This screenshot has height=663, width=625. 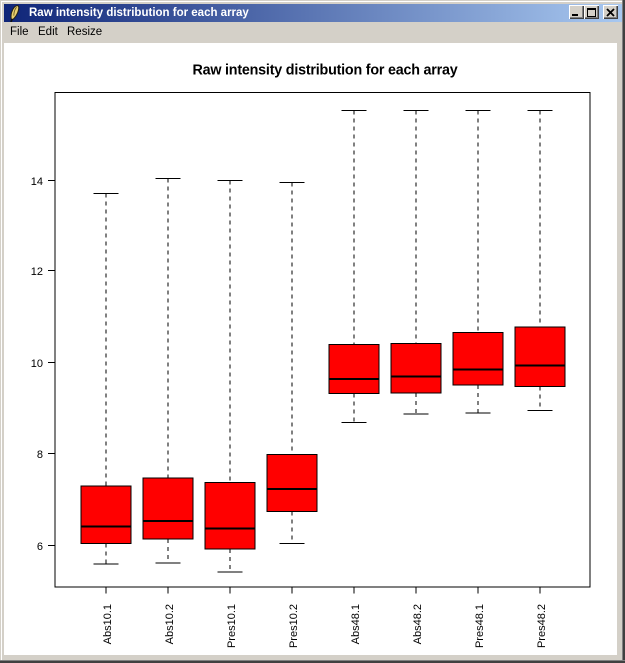 I want to click on svg-text: Abs10.1, so click(x=108, y=624).